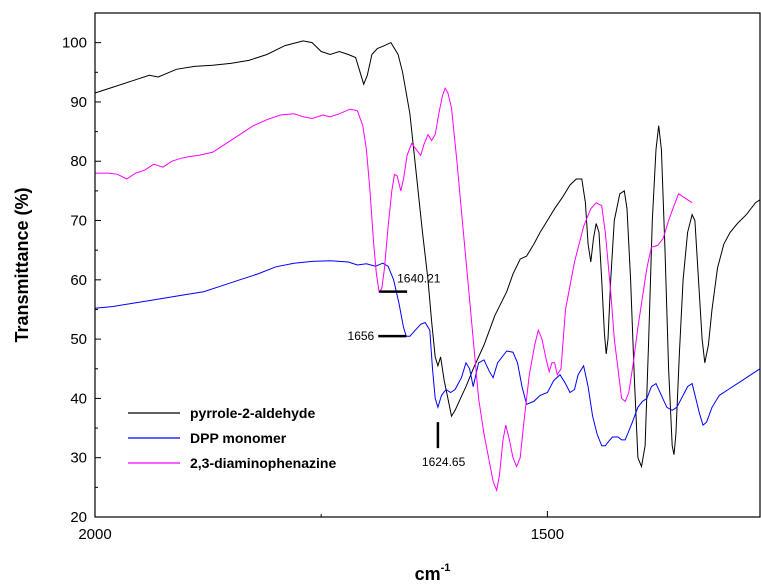 The height and width of the screenshot is (587, 761). What do you see at coordinates (78, 458) in the screenshot?
I see `y-tick-label: 30` at bounding box center [78, 458].